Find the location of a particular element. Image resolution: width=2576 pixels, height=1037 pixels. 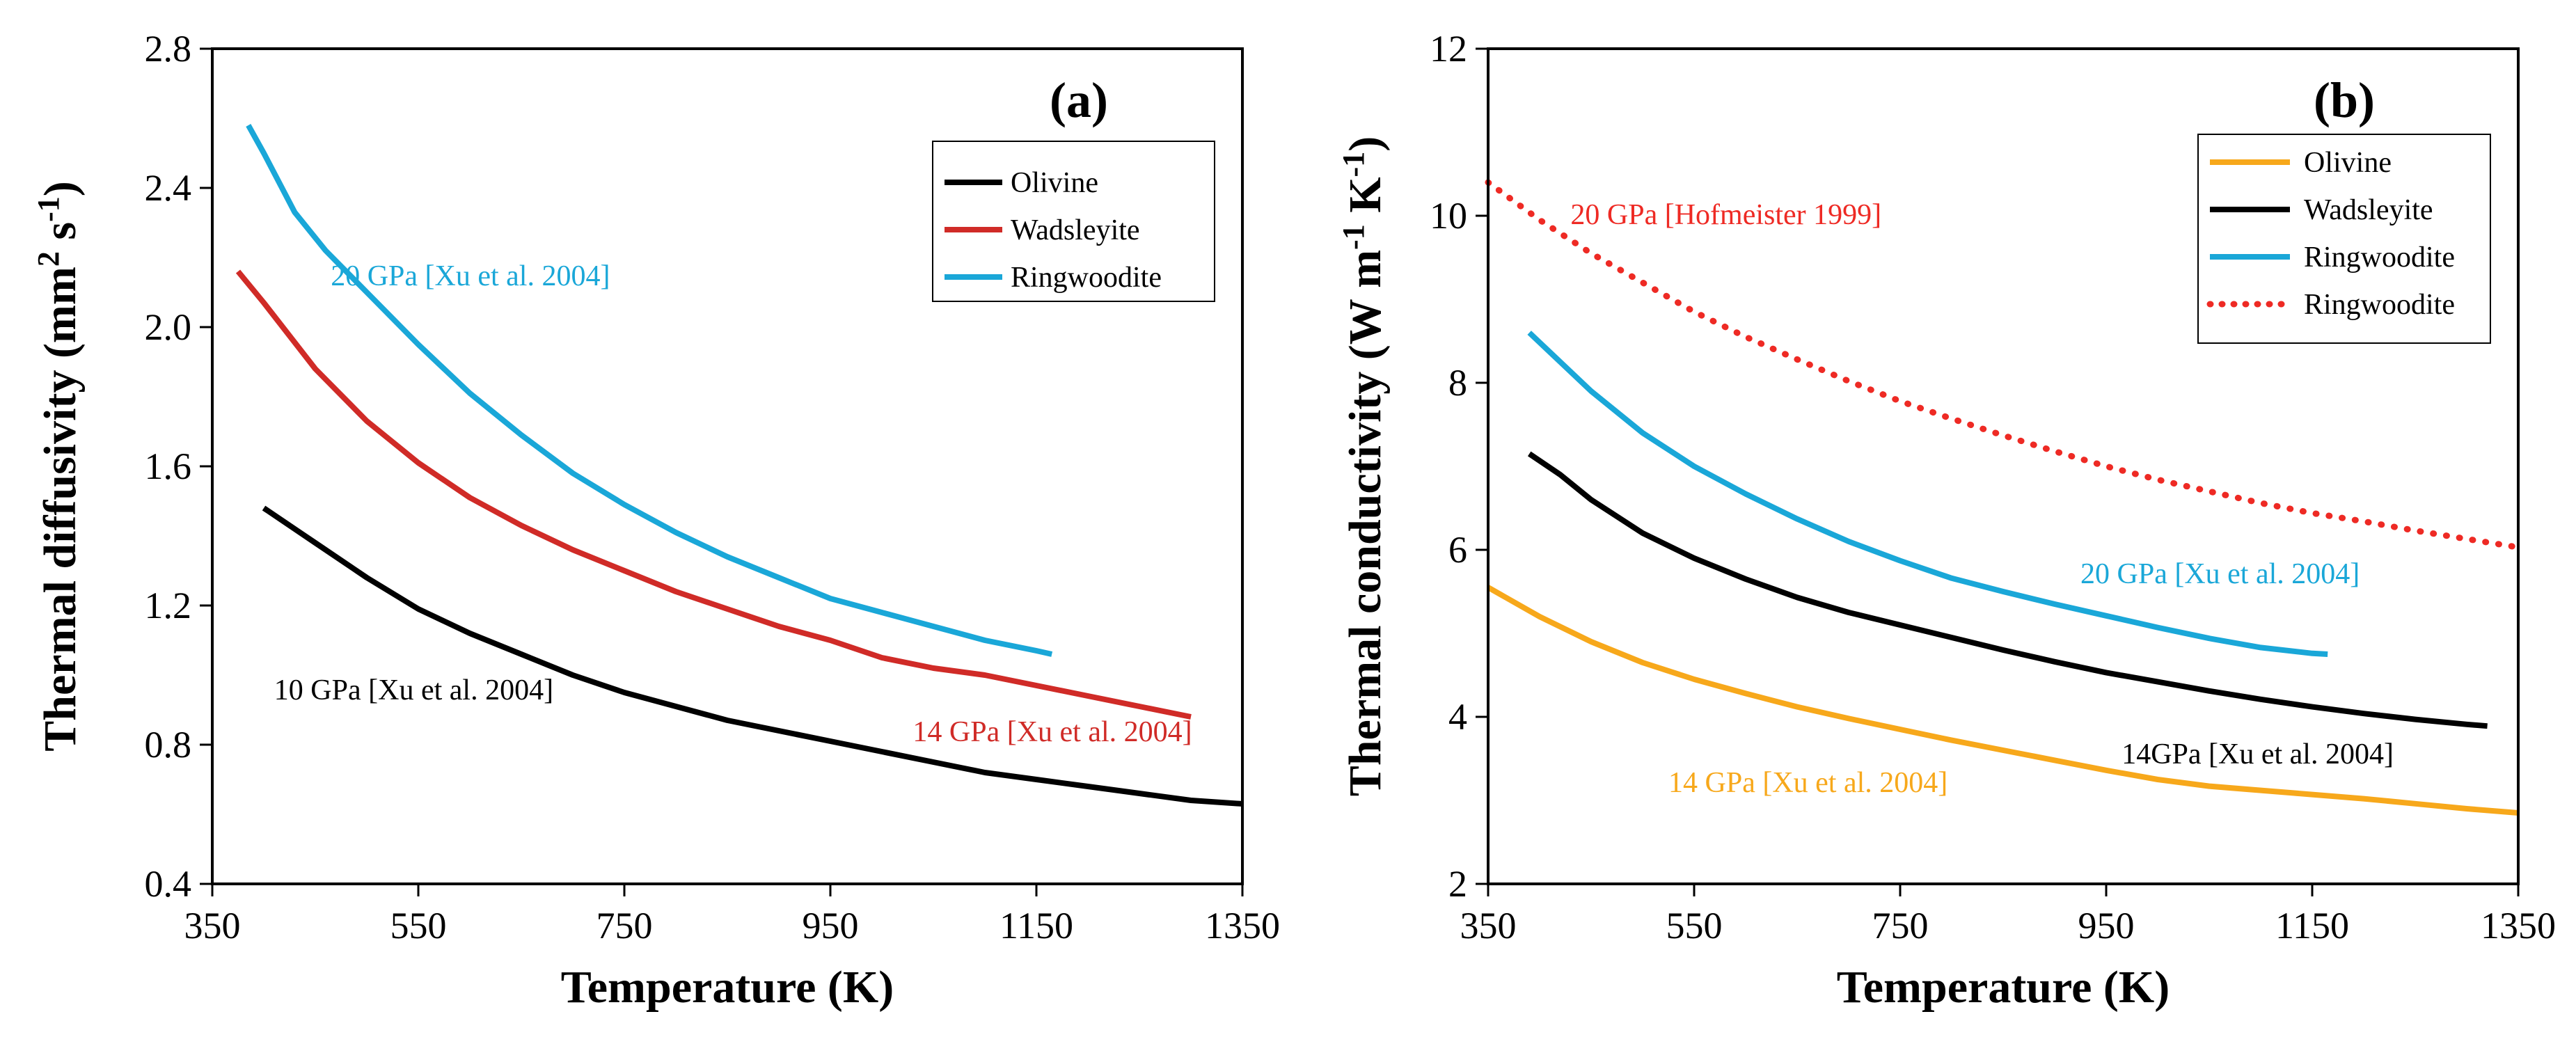

panel-a-y-tick-label: 0.4 is located at coordinates (168, 884).